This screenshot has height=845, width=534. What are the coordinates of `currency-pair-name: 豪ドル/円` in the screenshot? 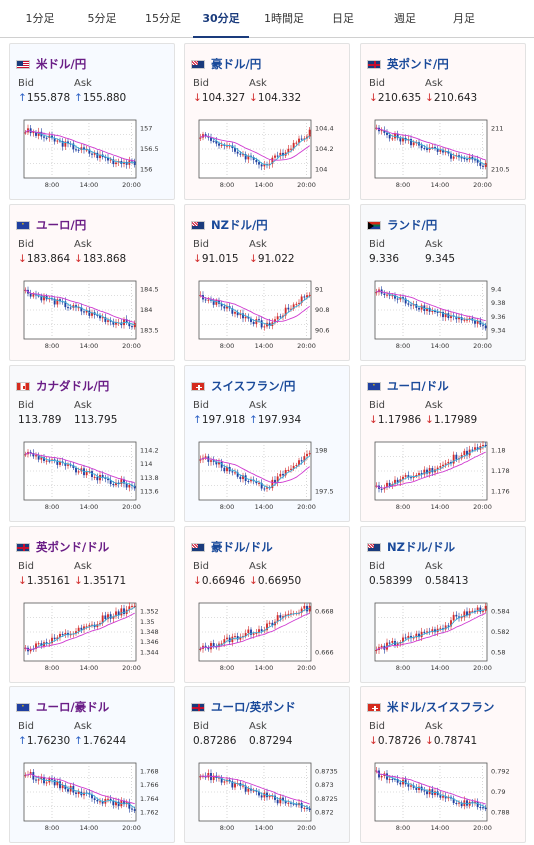 It's located at (236, 64).